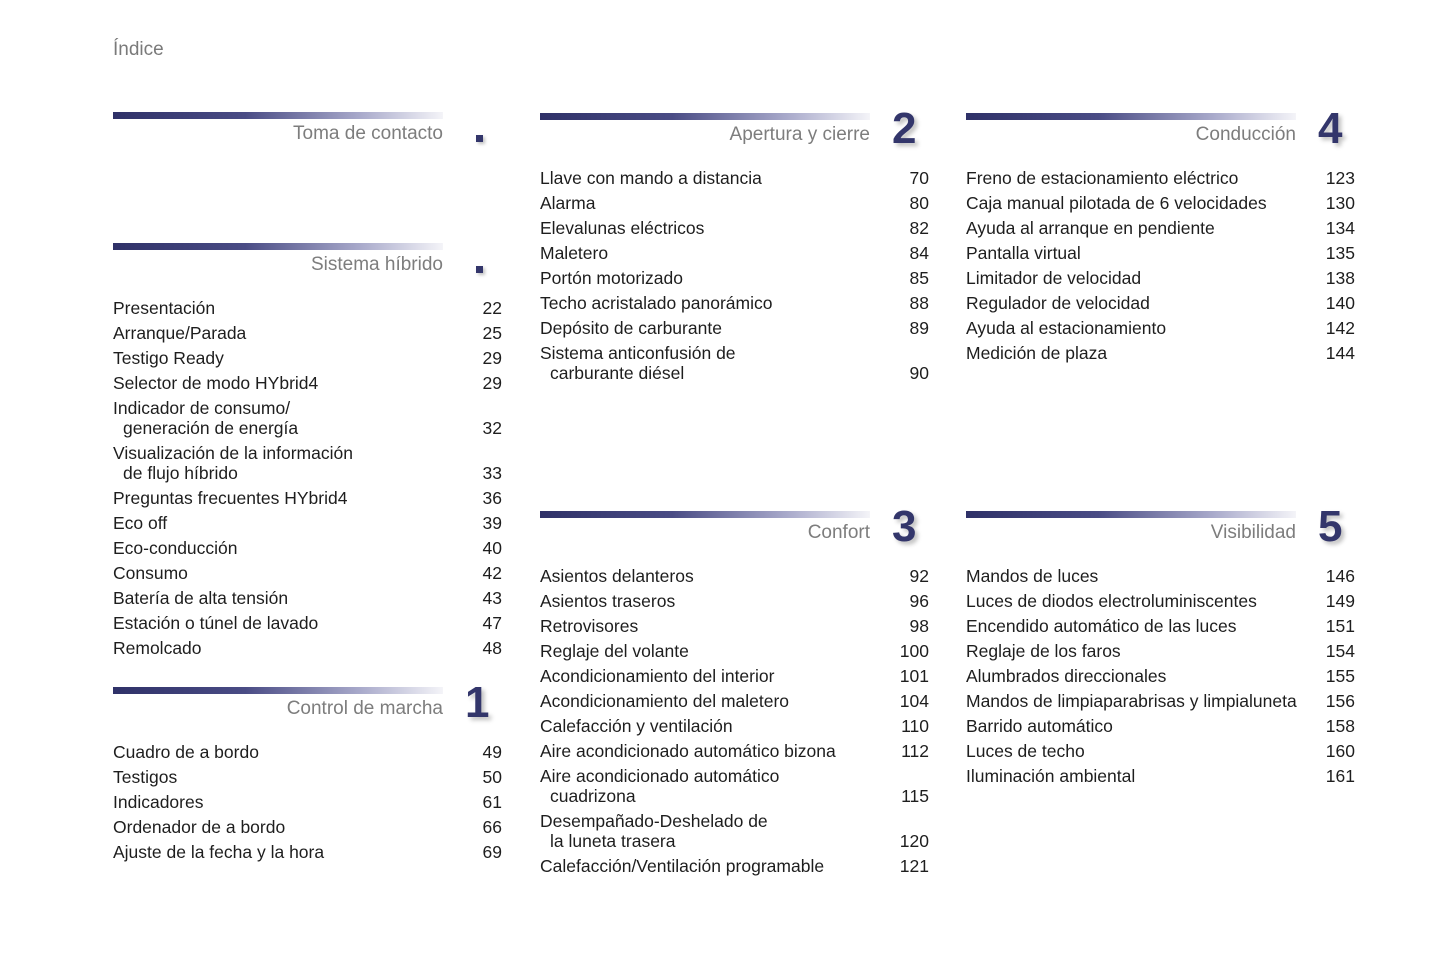 The width and height of the screenshot is (1445, 964). I want to click on page-number: 40, so click(492, 548).